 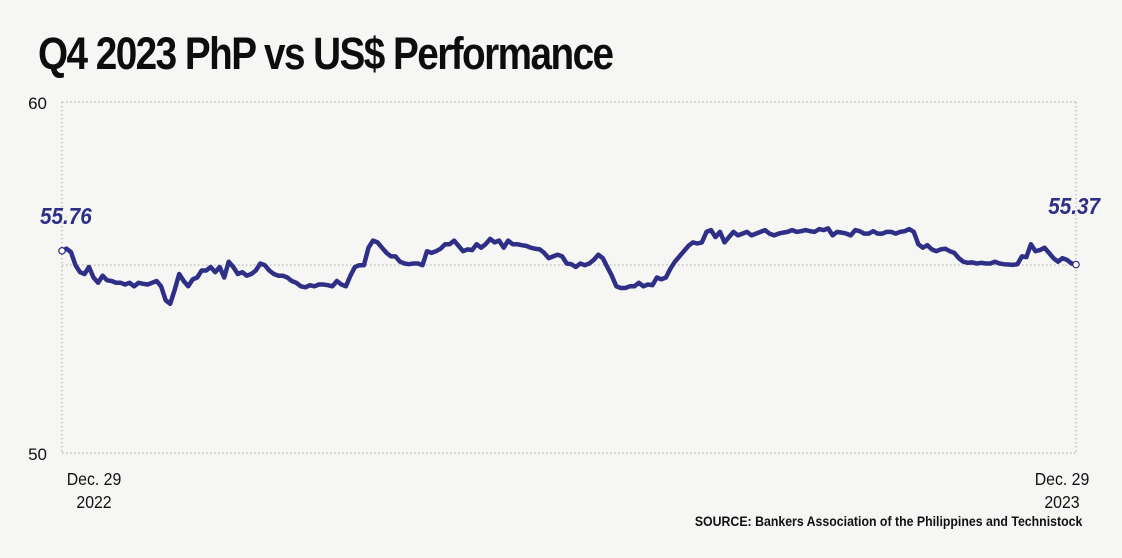 I want to click on start-point-marker, so click(x=62, y=251).